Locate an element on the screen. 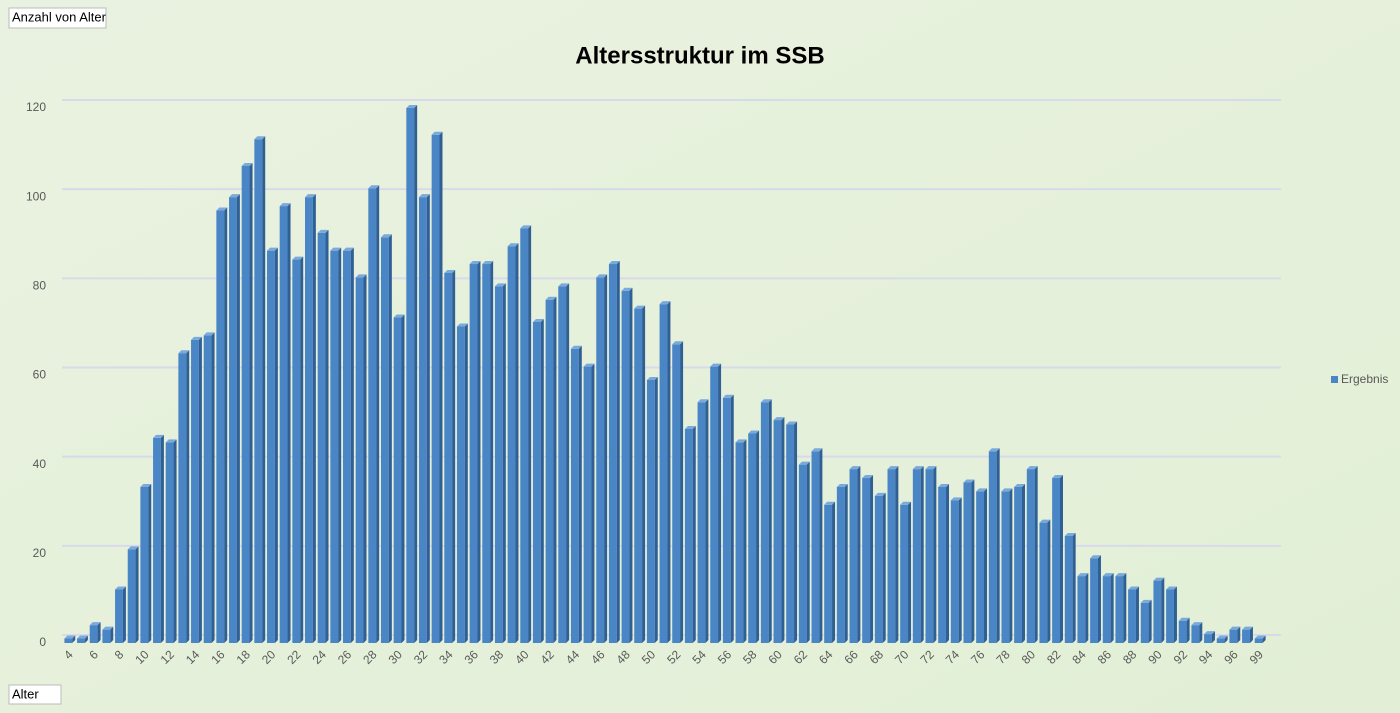 This screenshot has width=1400, height=713. value-field-button-box is located at coordinates (57, 18).